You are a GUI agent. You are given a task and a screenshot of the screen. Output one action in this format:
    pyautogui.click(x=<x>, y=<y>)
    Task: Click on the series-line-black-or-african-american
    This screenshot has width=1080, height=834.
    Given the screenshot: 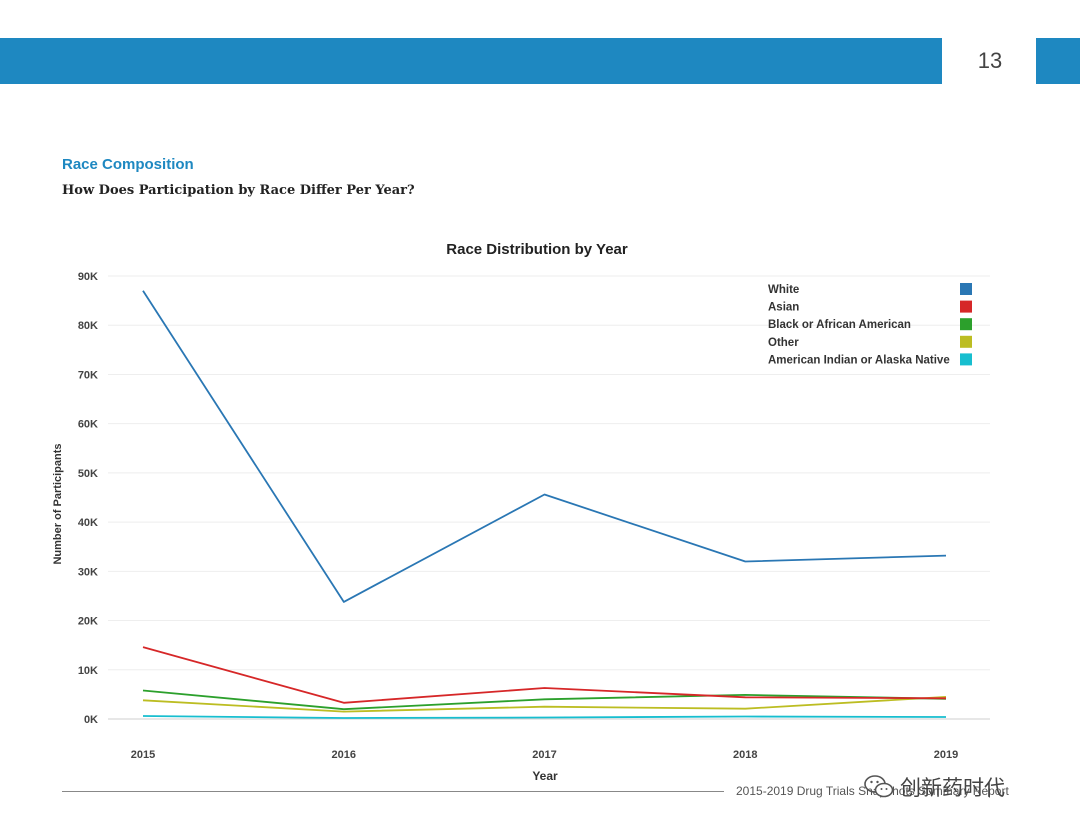 What is the action you would take?
    pyautogui.click(x=544, y=700)
    